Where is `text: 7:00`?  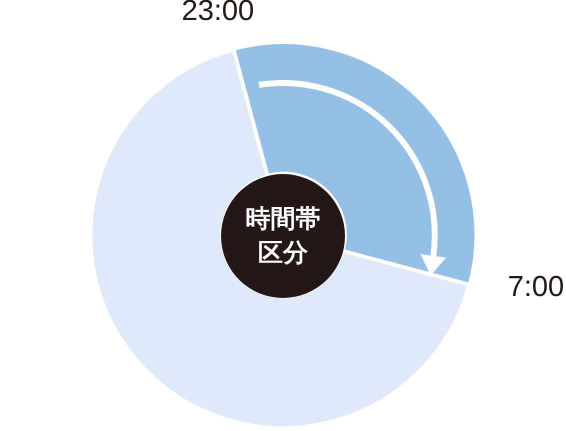
text: 7:00 is located at coordinates (536, 287).